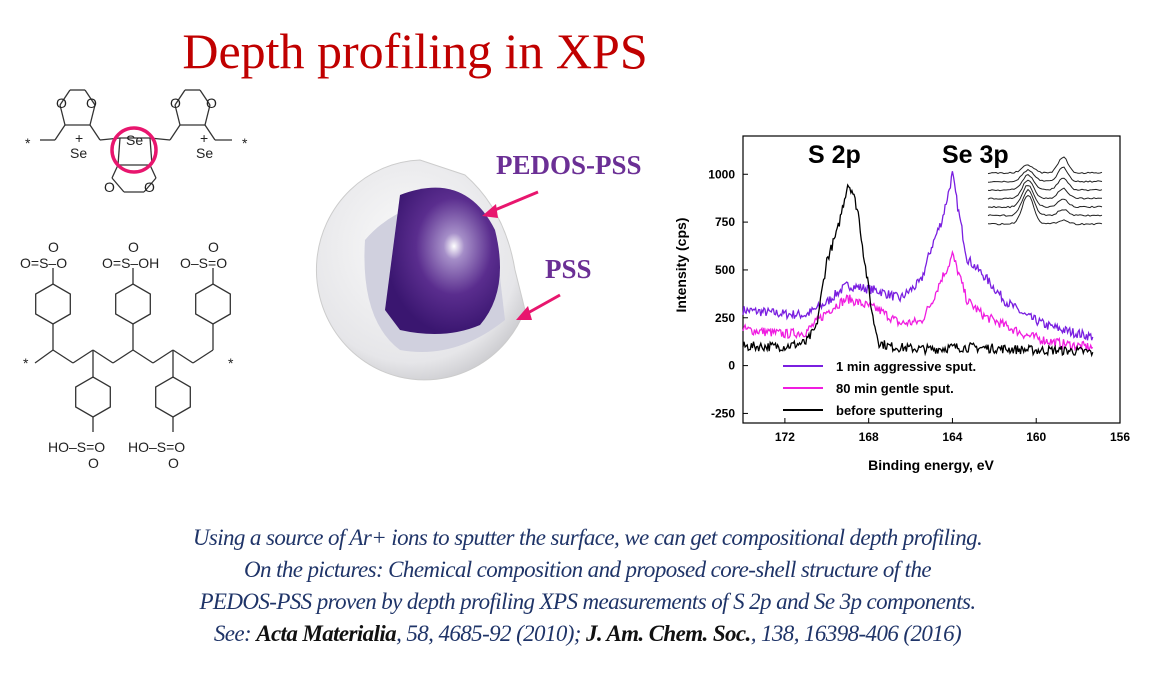 This screenshot has width=1175, height=677. I want to click on y-tick-label: -250, so click(723, 413).